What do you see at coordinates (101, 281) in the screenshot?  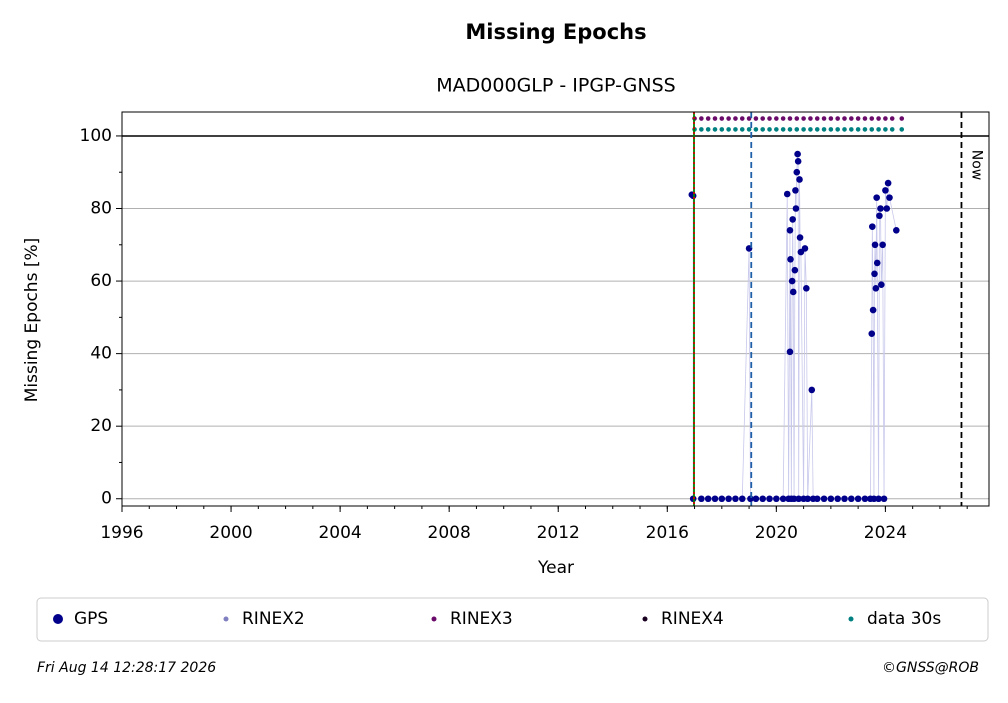 I see `y-tick-label: 60` at bounding box center [101, 281].